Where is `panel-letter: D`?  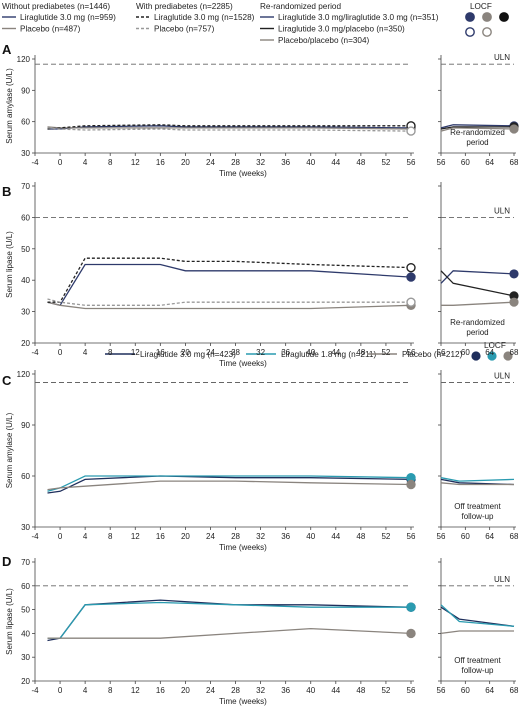
panel-letter: D is located at coordinates (6, 561).